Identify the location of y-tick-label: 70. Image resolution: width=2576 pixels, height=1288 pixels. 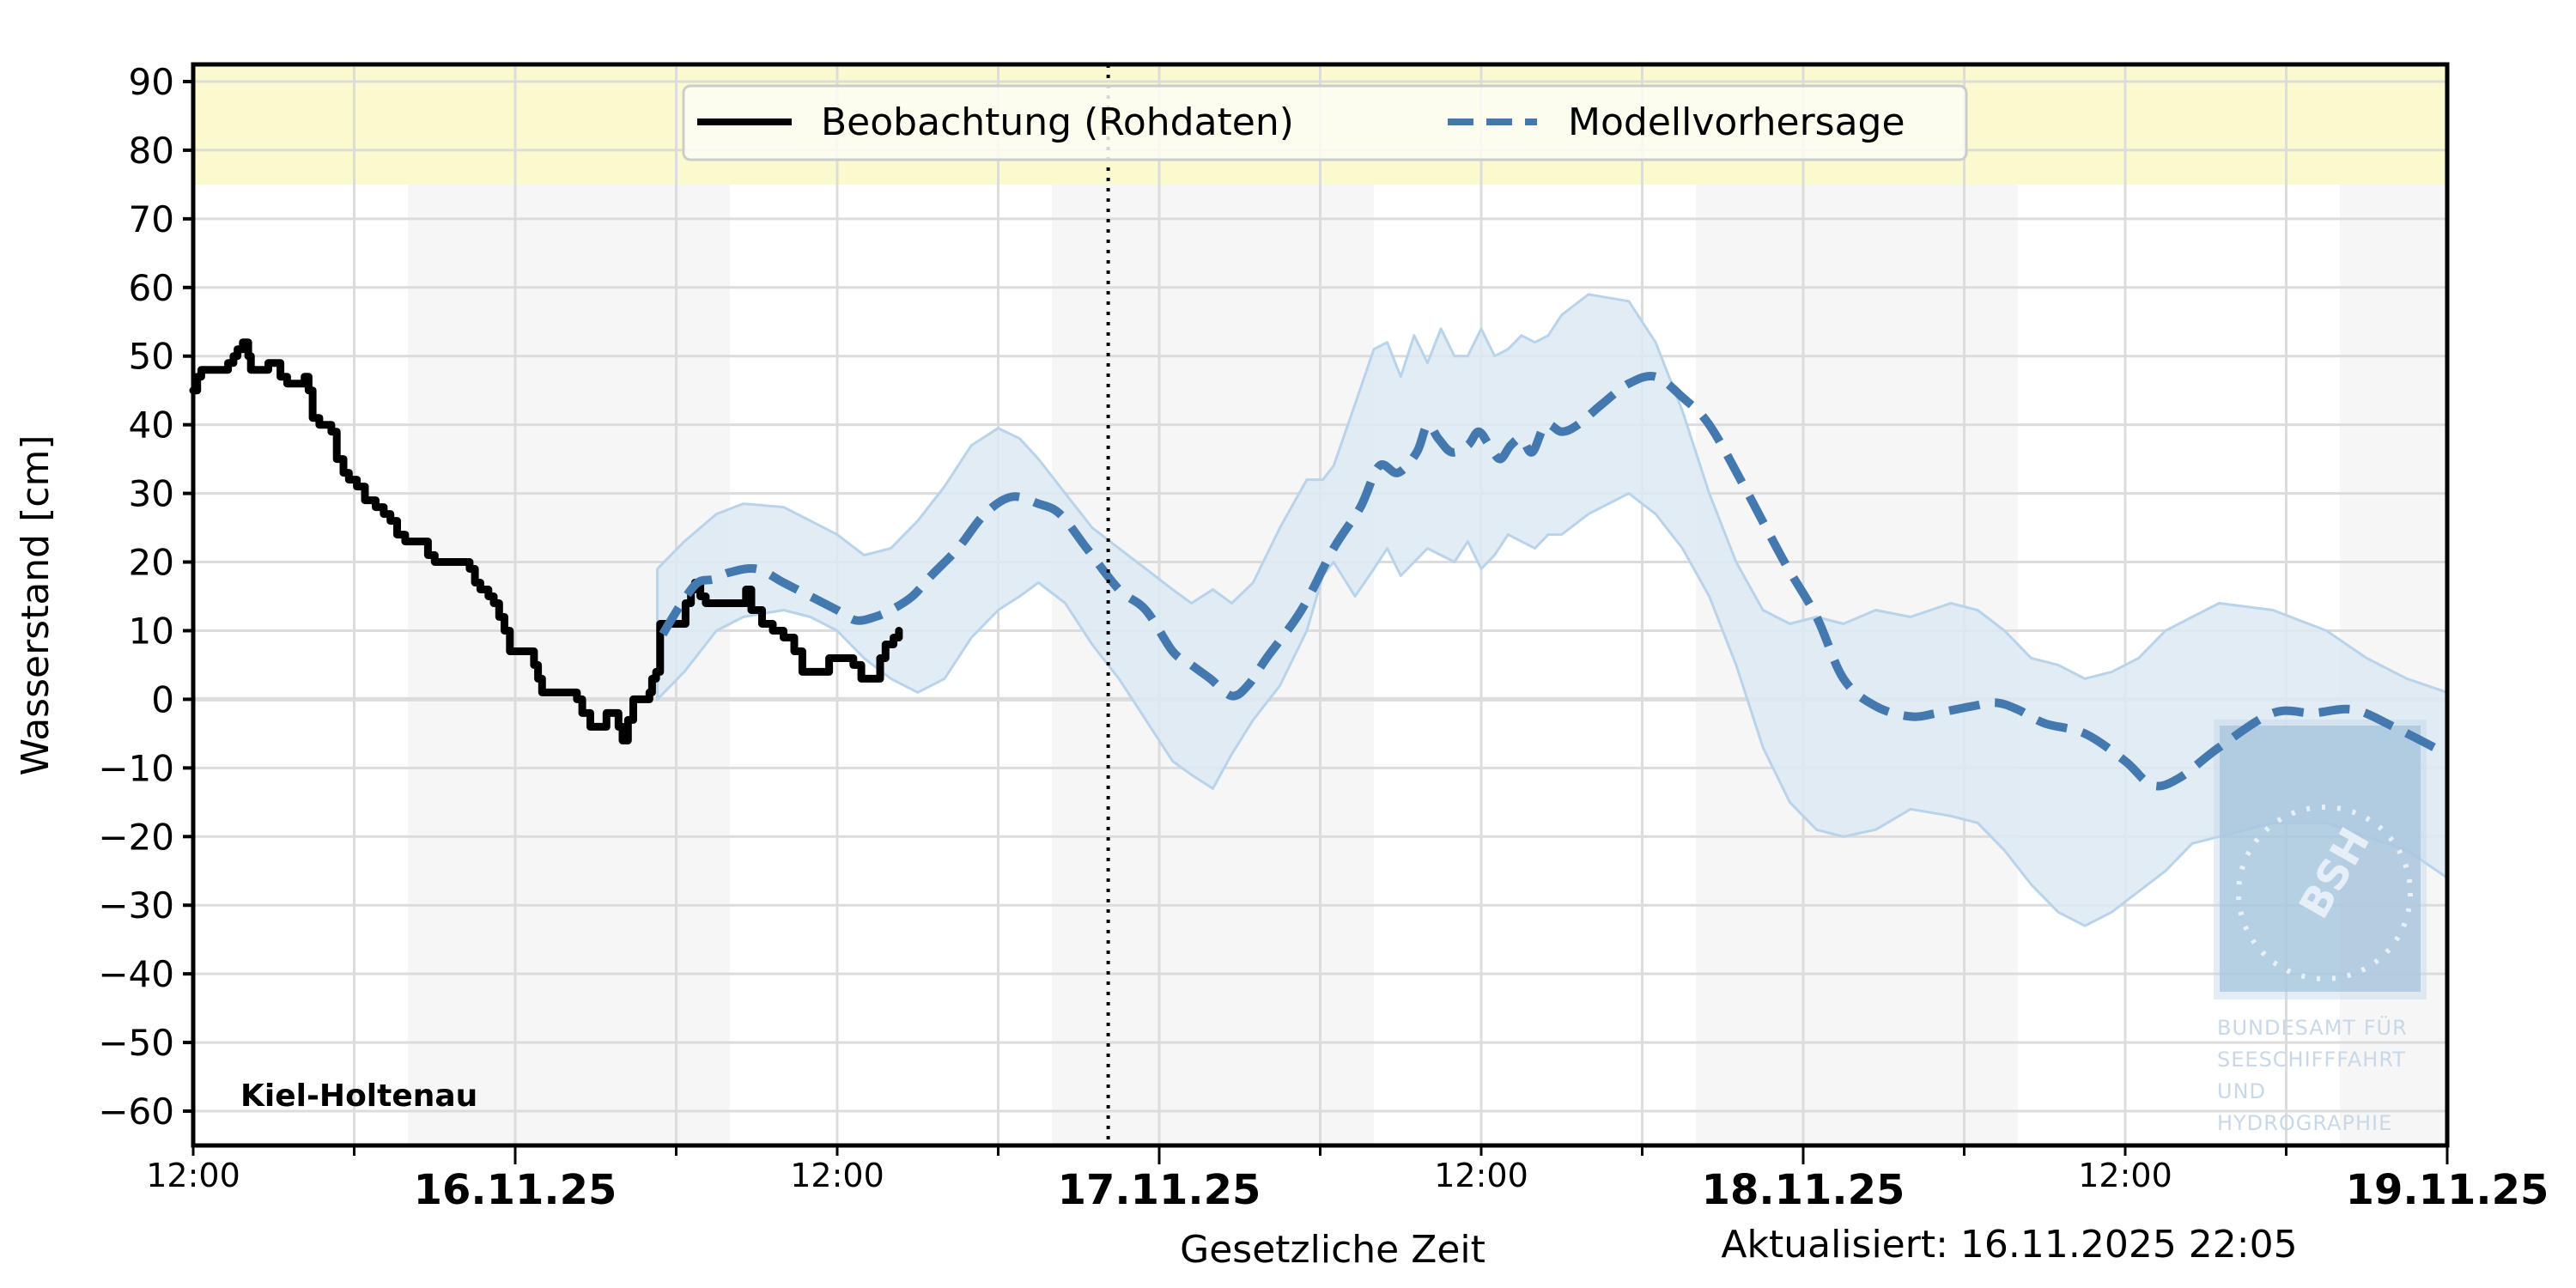
(151, 219).